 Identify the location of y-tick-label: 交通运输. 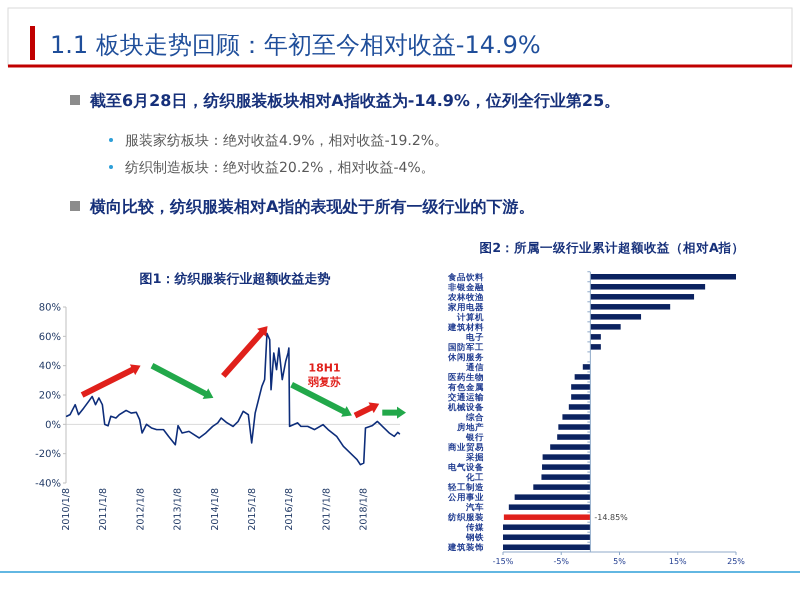
(466, 397).